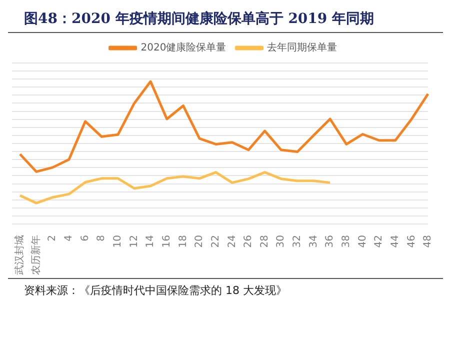  Describe the element at coordinates (150, 241) in the screenshot. I see `x-tick-label: 14` at that location.